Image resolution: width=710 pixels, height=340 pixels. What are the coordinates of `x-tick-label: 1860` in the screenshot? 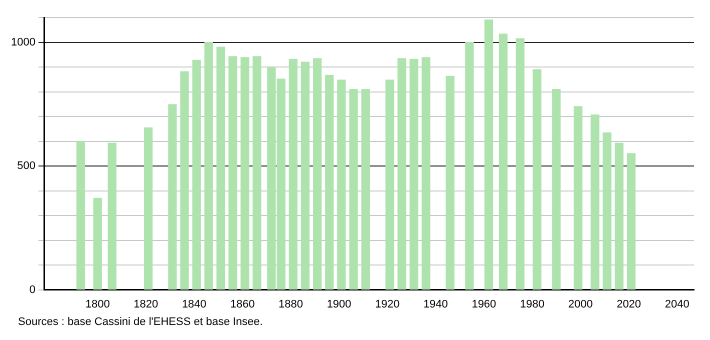 It's located at (242, 304).